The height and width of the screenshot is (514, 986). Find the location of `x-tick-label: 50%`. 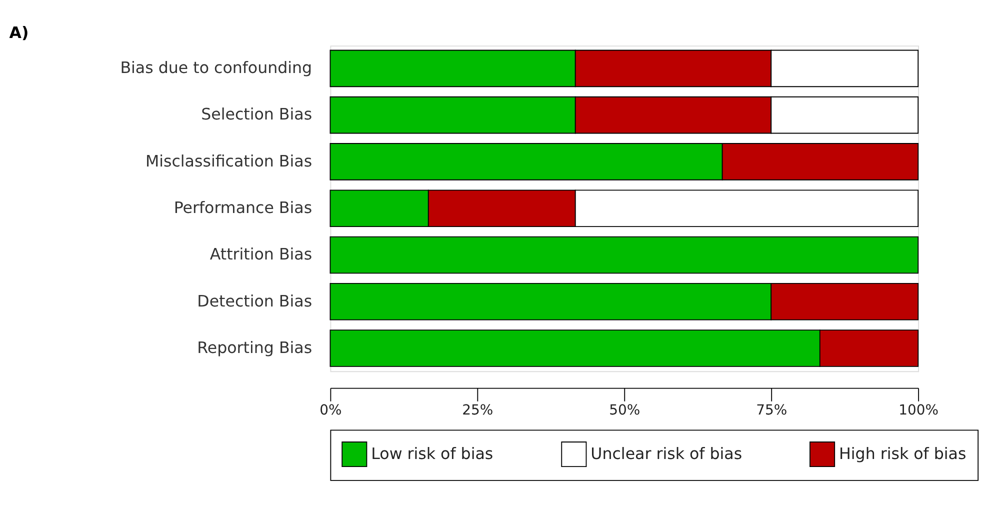

x-tick-label: 50% is located at coordinates (624, 410).